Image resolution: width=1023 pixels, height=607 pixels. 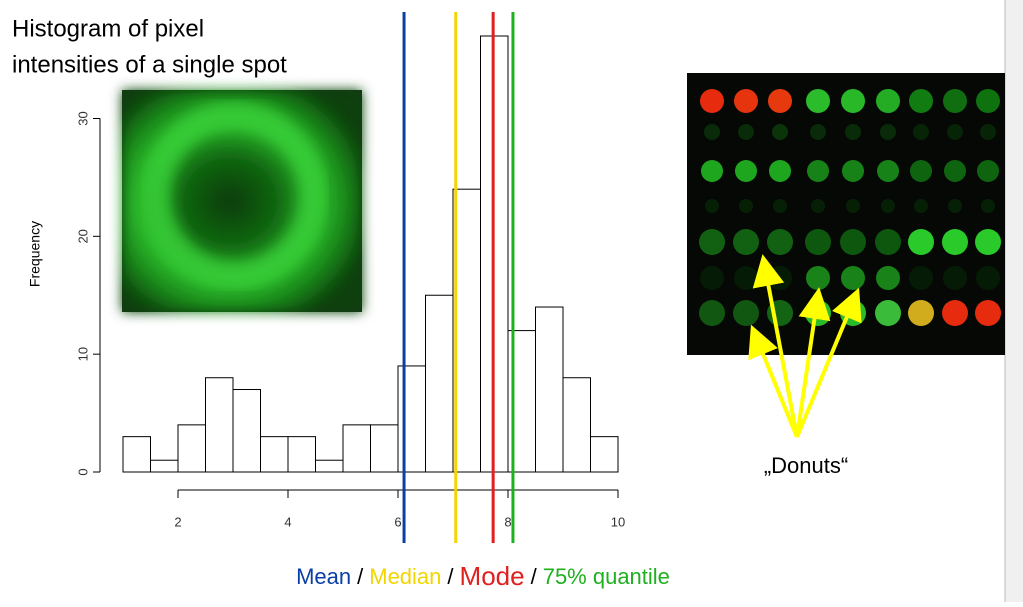 What do you see at coordinates (1014, 301) in the screenshot?
I see `scrollbar` at bounding box center [1014, 301].